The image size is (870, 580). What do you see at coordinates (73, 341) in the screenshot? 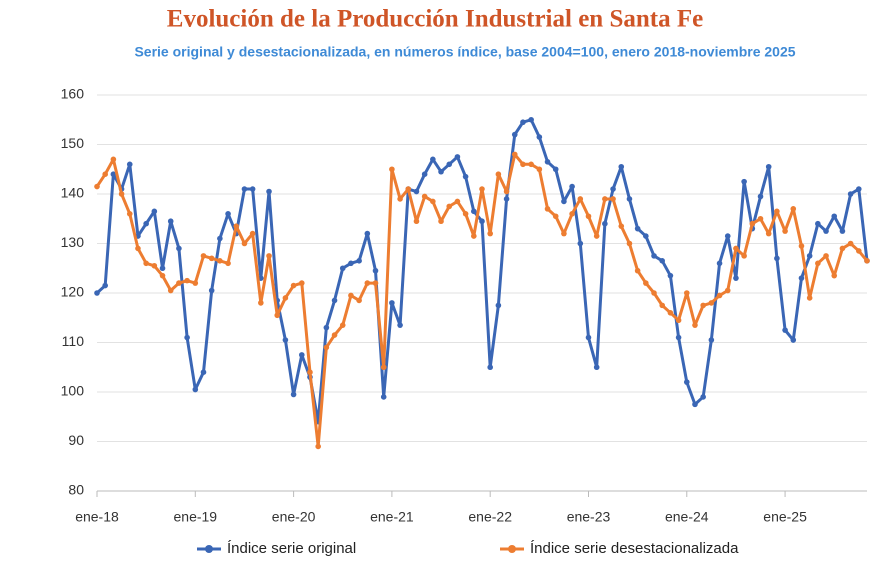
I see `y-tick-label: 110` at bounding box center [73, 341].